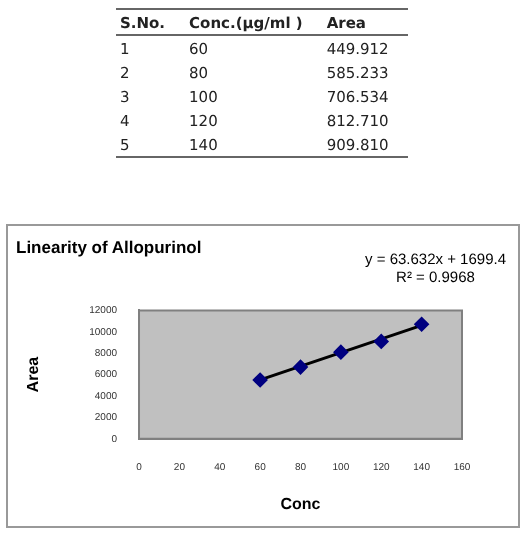 The image size is (526, 544). Describe the element at coordinates (109, 246) in the screenshot. I see `chart-title: Linearity of Allopurinol` at that location.